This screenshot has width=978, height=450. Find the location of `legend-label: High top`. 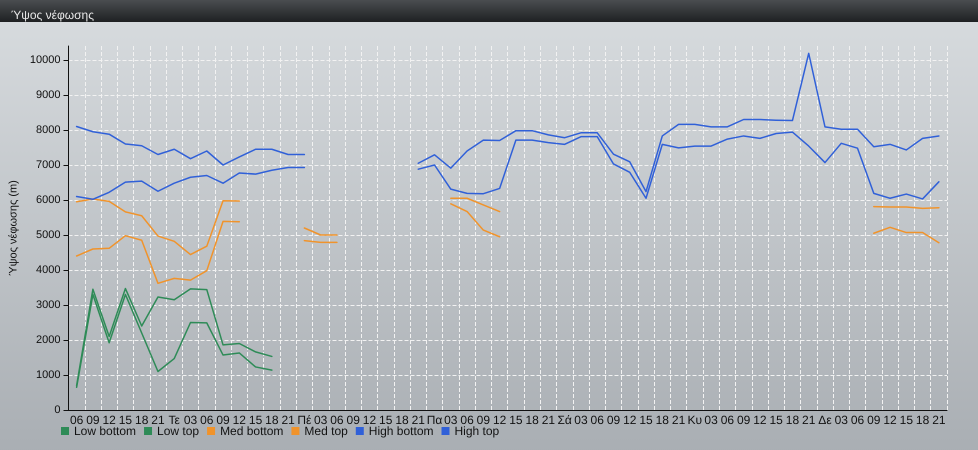

legend-label: High top is located at coordinates (477, 431).